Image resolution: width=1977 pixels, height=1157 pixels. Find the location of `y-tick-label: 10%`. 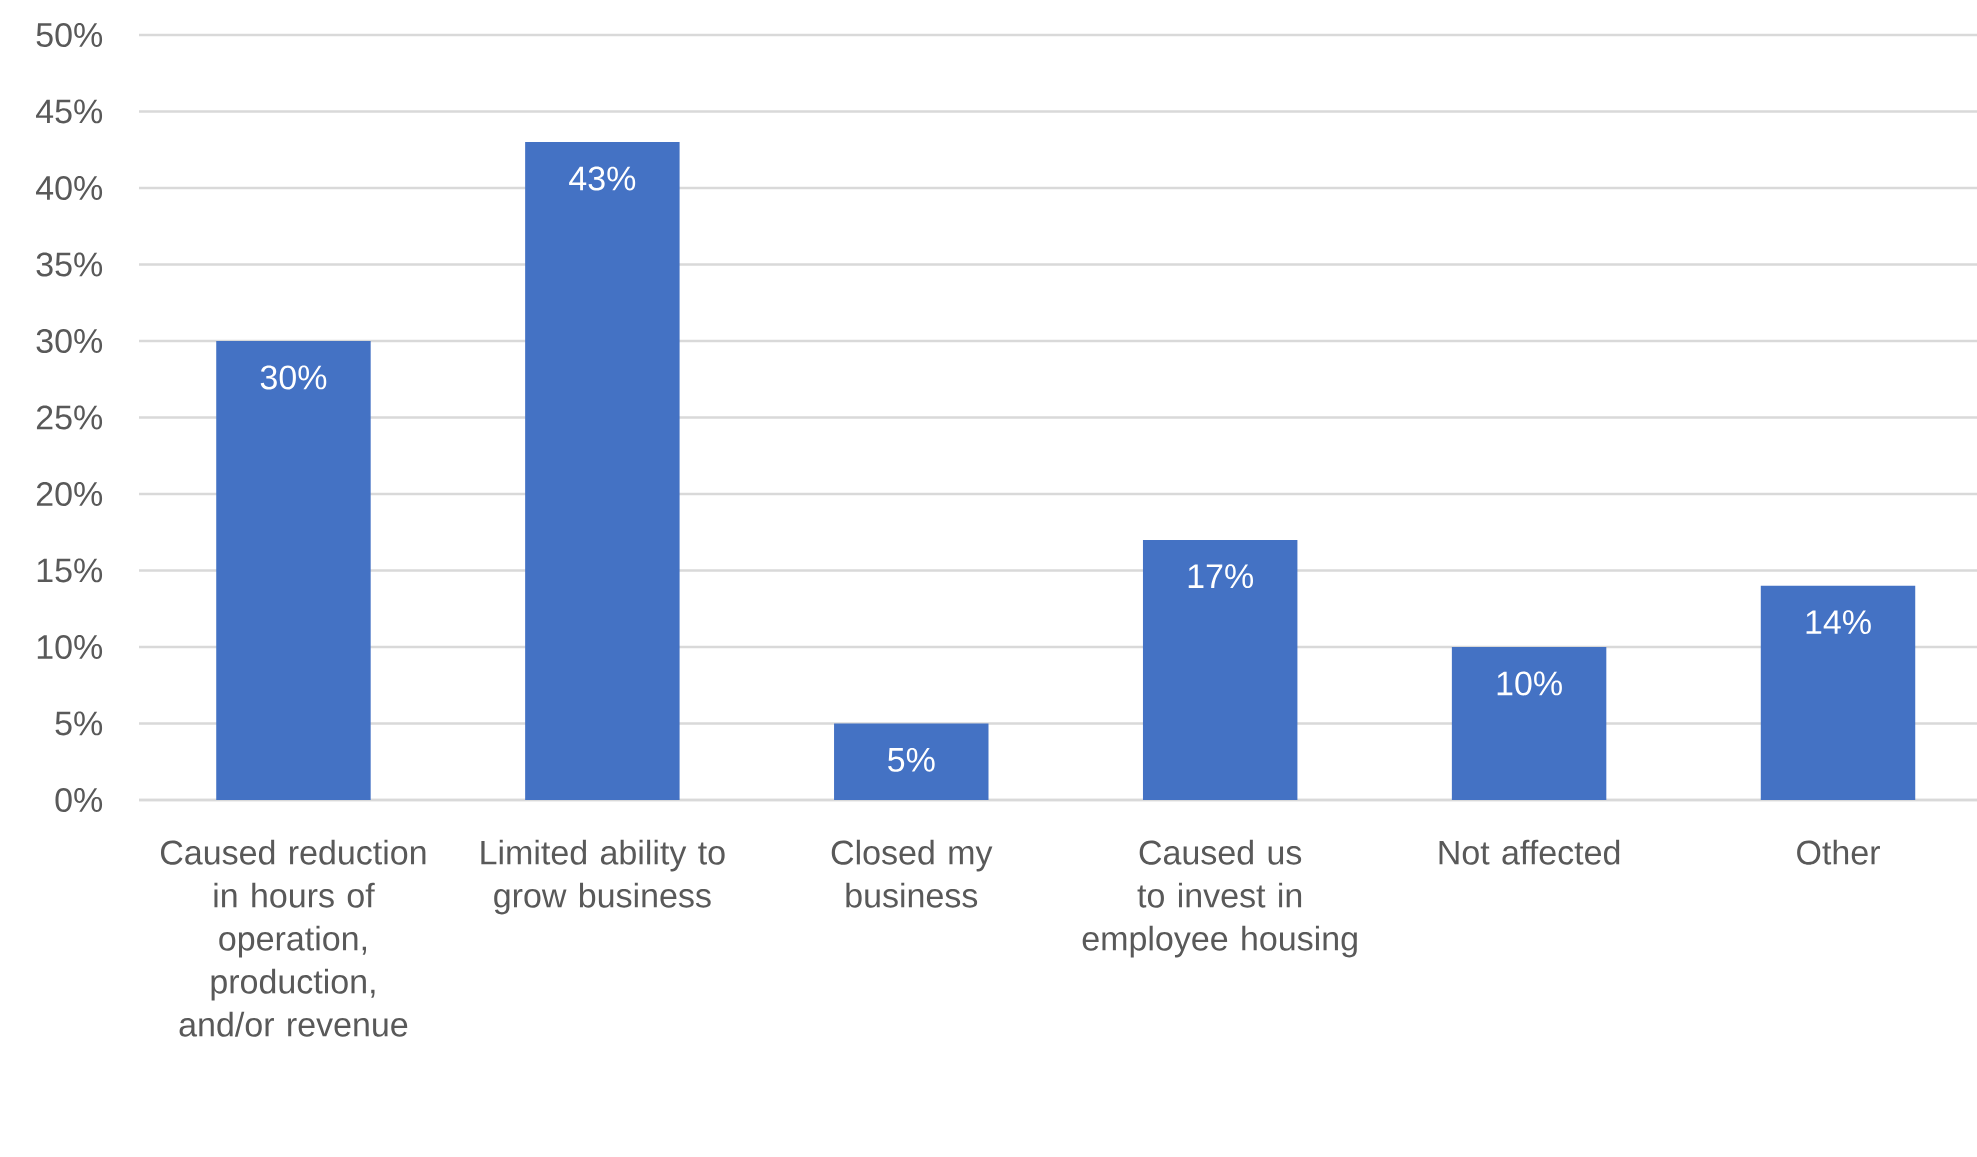

y-tick-label: 10% is located at coordinates (70, 647).